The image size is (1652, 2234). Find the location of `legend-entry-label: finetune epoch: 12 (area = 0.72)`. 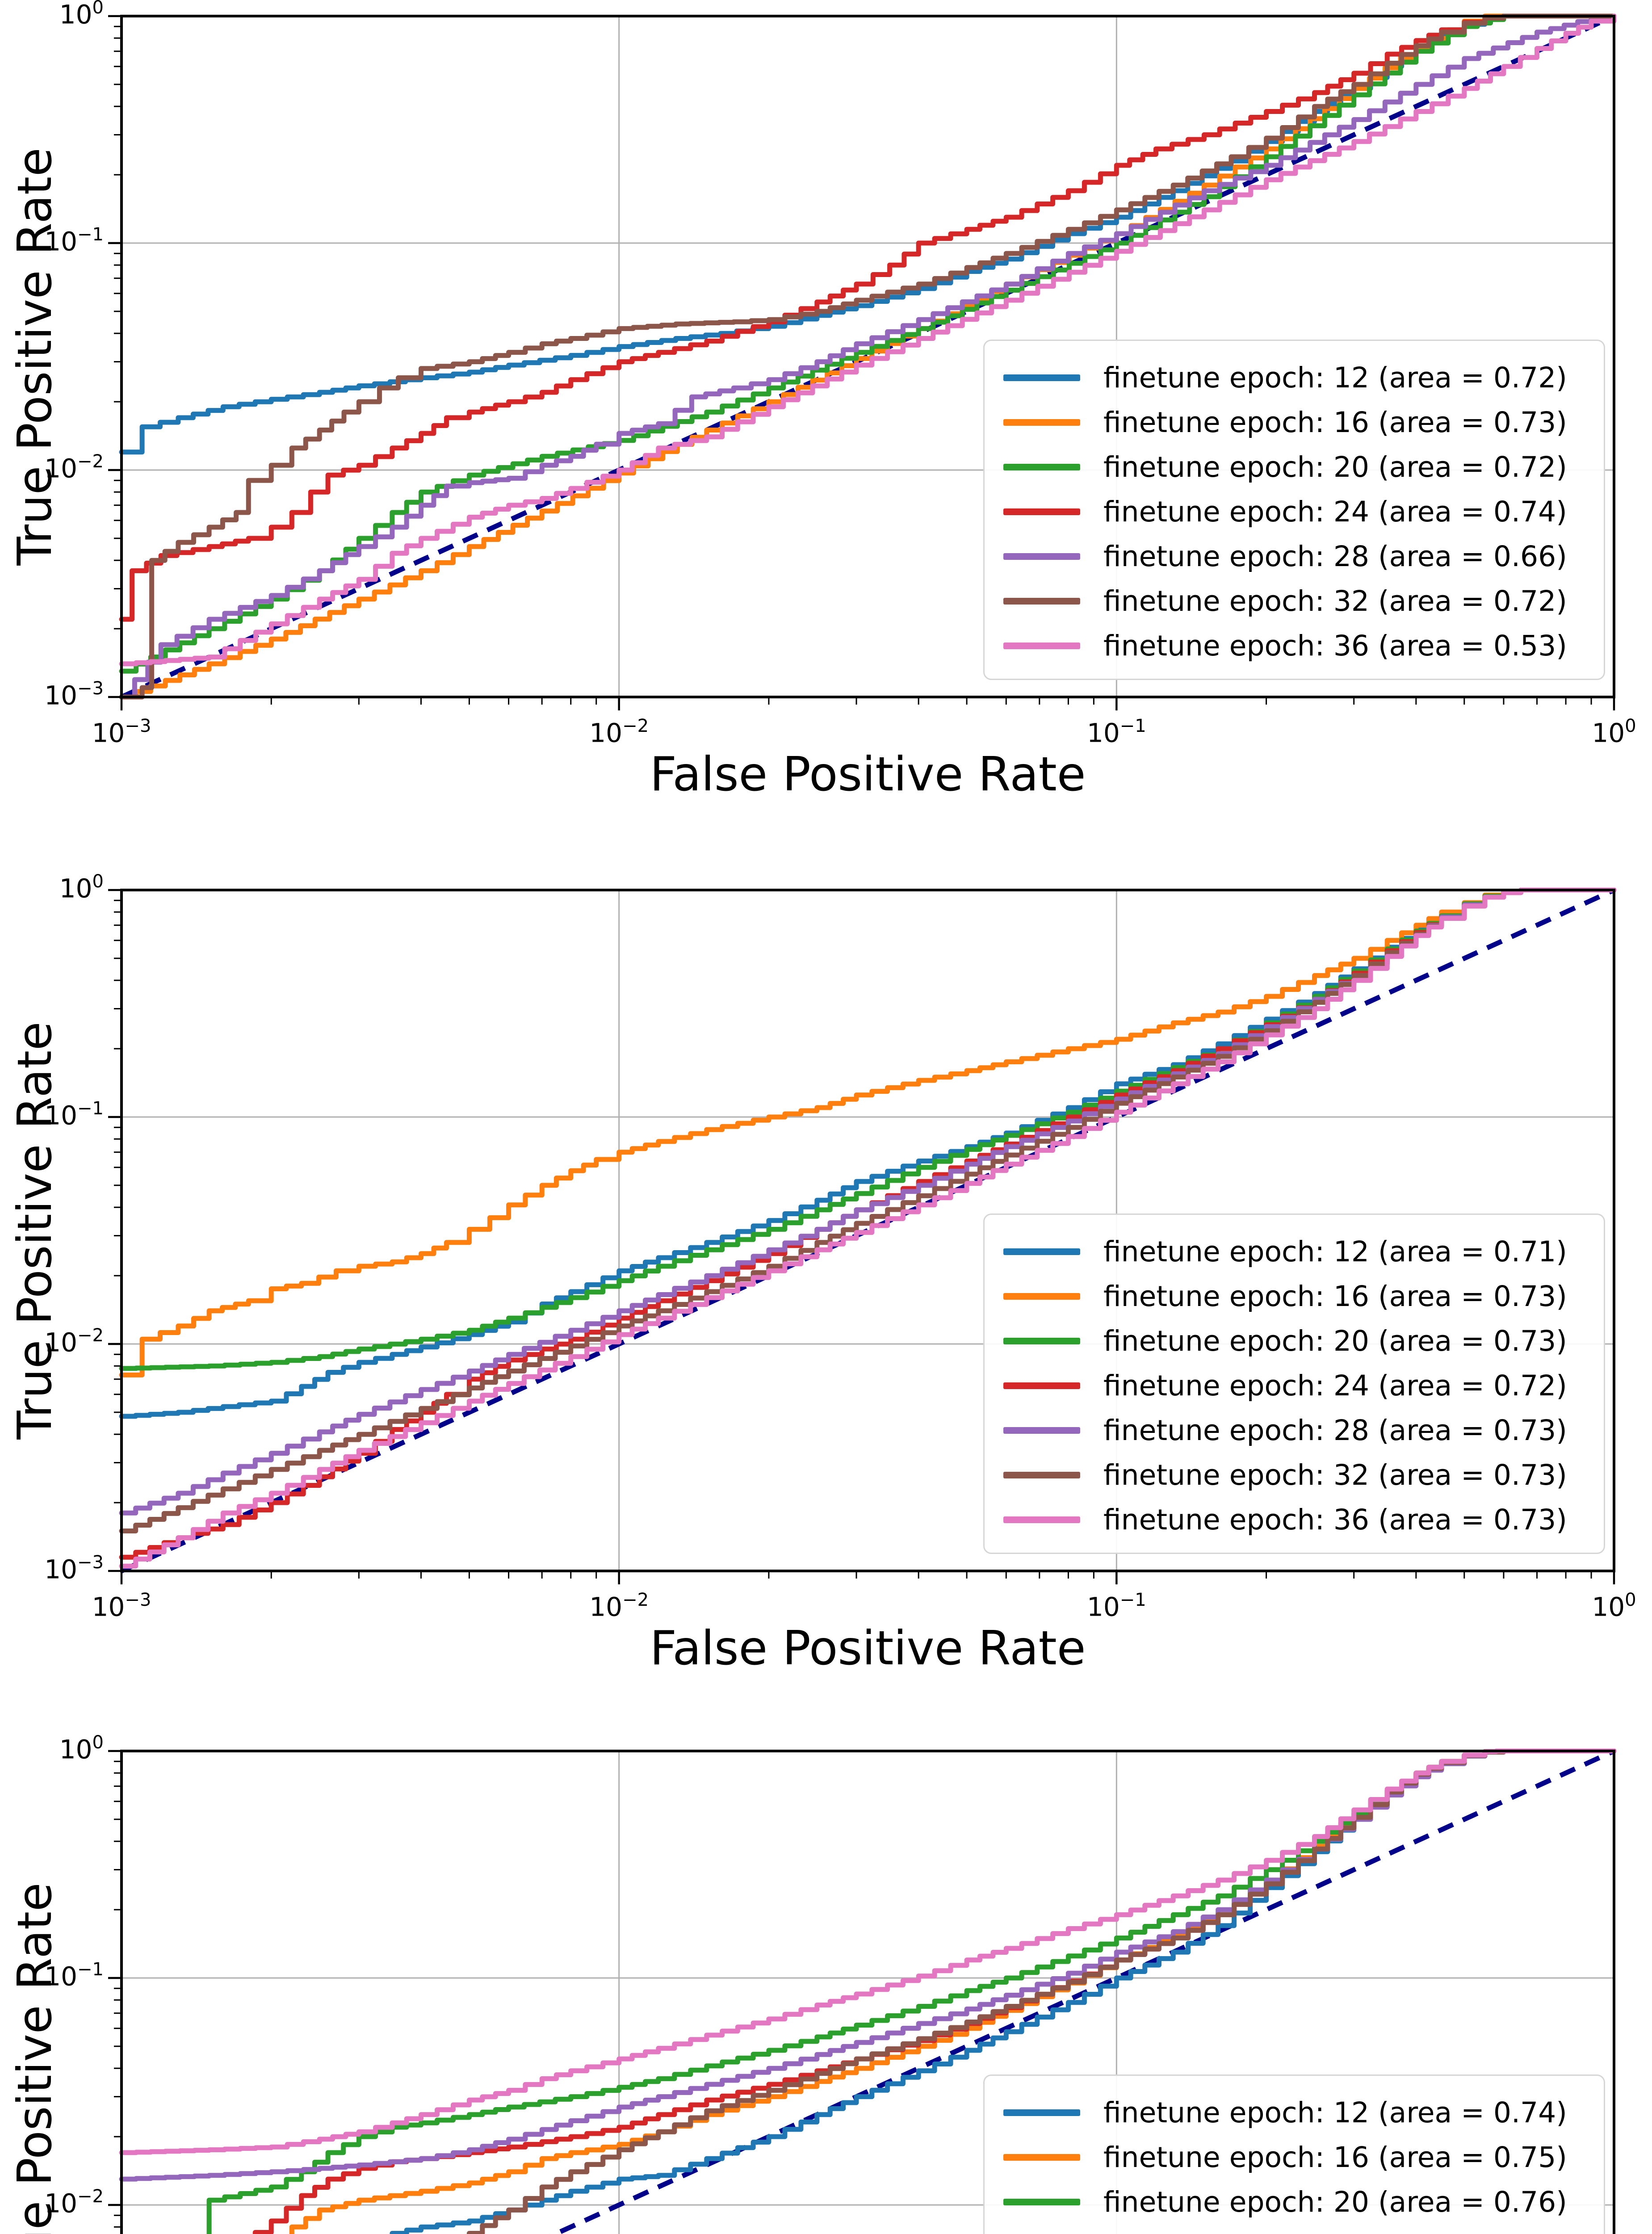

legend-entry-label: finetune epoch: 12 (area = 0.72) is located at coordinates (1335, 377).